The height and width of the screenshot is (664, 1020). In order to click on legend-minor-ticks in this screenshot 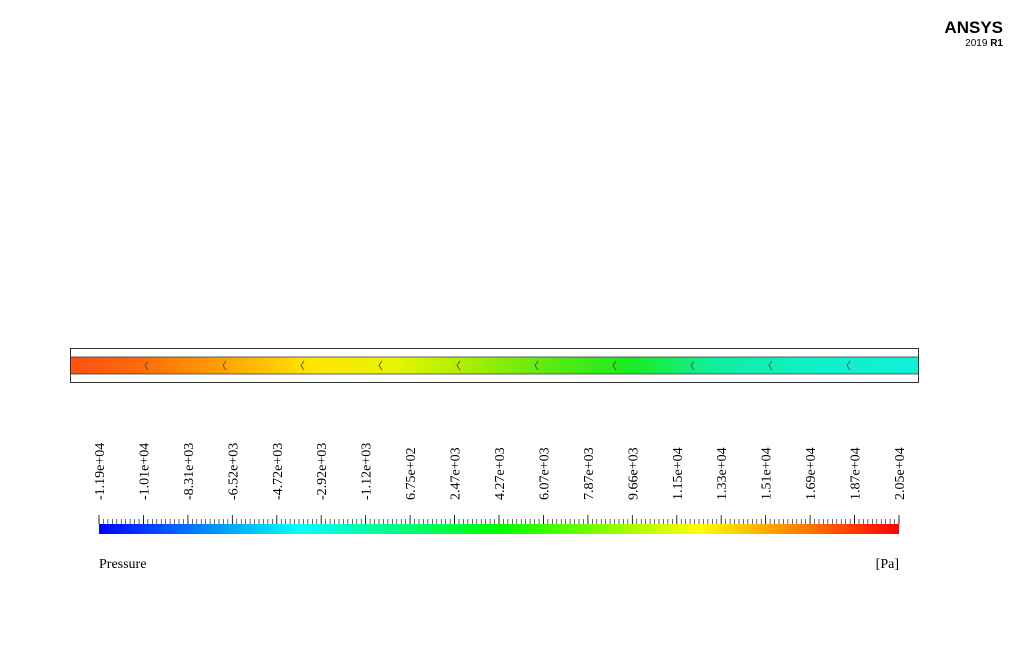, I will do `click(499, 519)`.